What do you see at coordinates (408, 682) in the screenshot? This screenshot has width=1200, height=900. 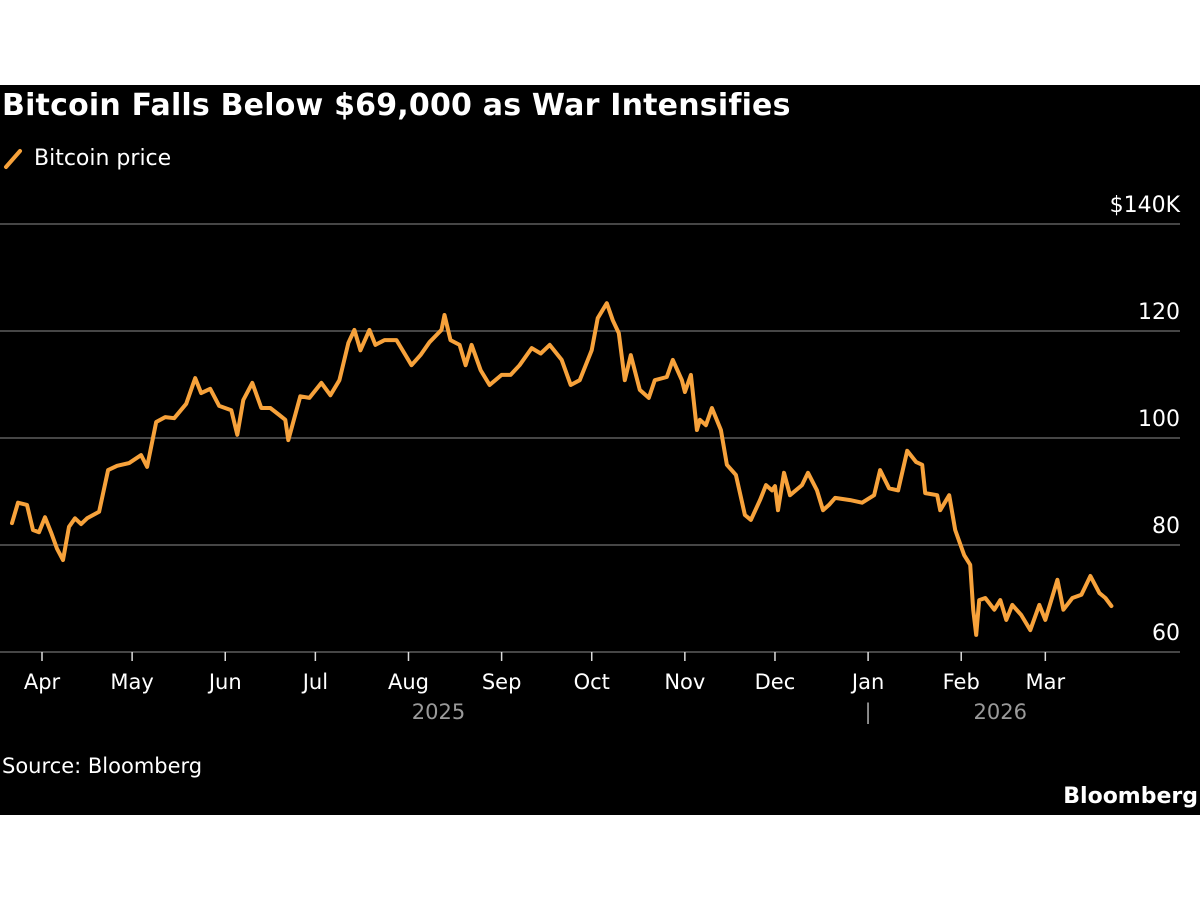 I see `x-tick-label: Aug` at bounding box center [408, 682].